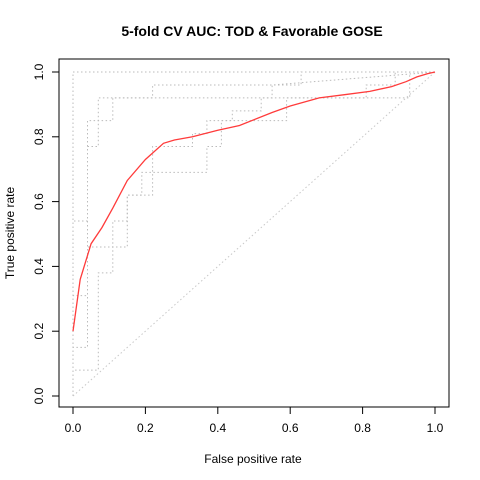 This screenshot has width=480, height=480. What do you see at coordinates (251, 31) in the screenshot?
I see `chart-title: 5-fold CV AUC: TOD & Favorable GOSE` at bounding box center [251, 31].